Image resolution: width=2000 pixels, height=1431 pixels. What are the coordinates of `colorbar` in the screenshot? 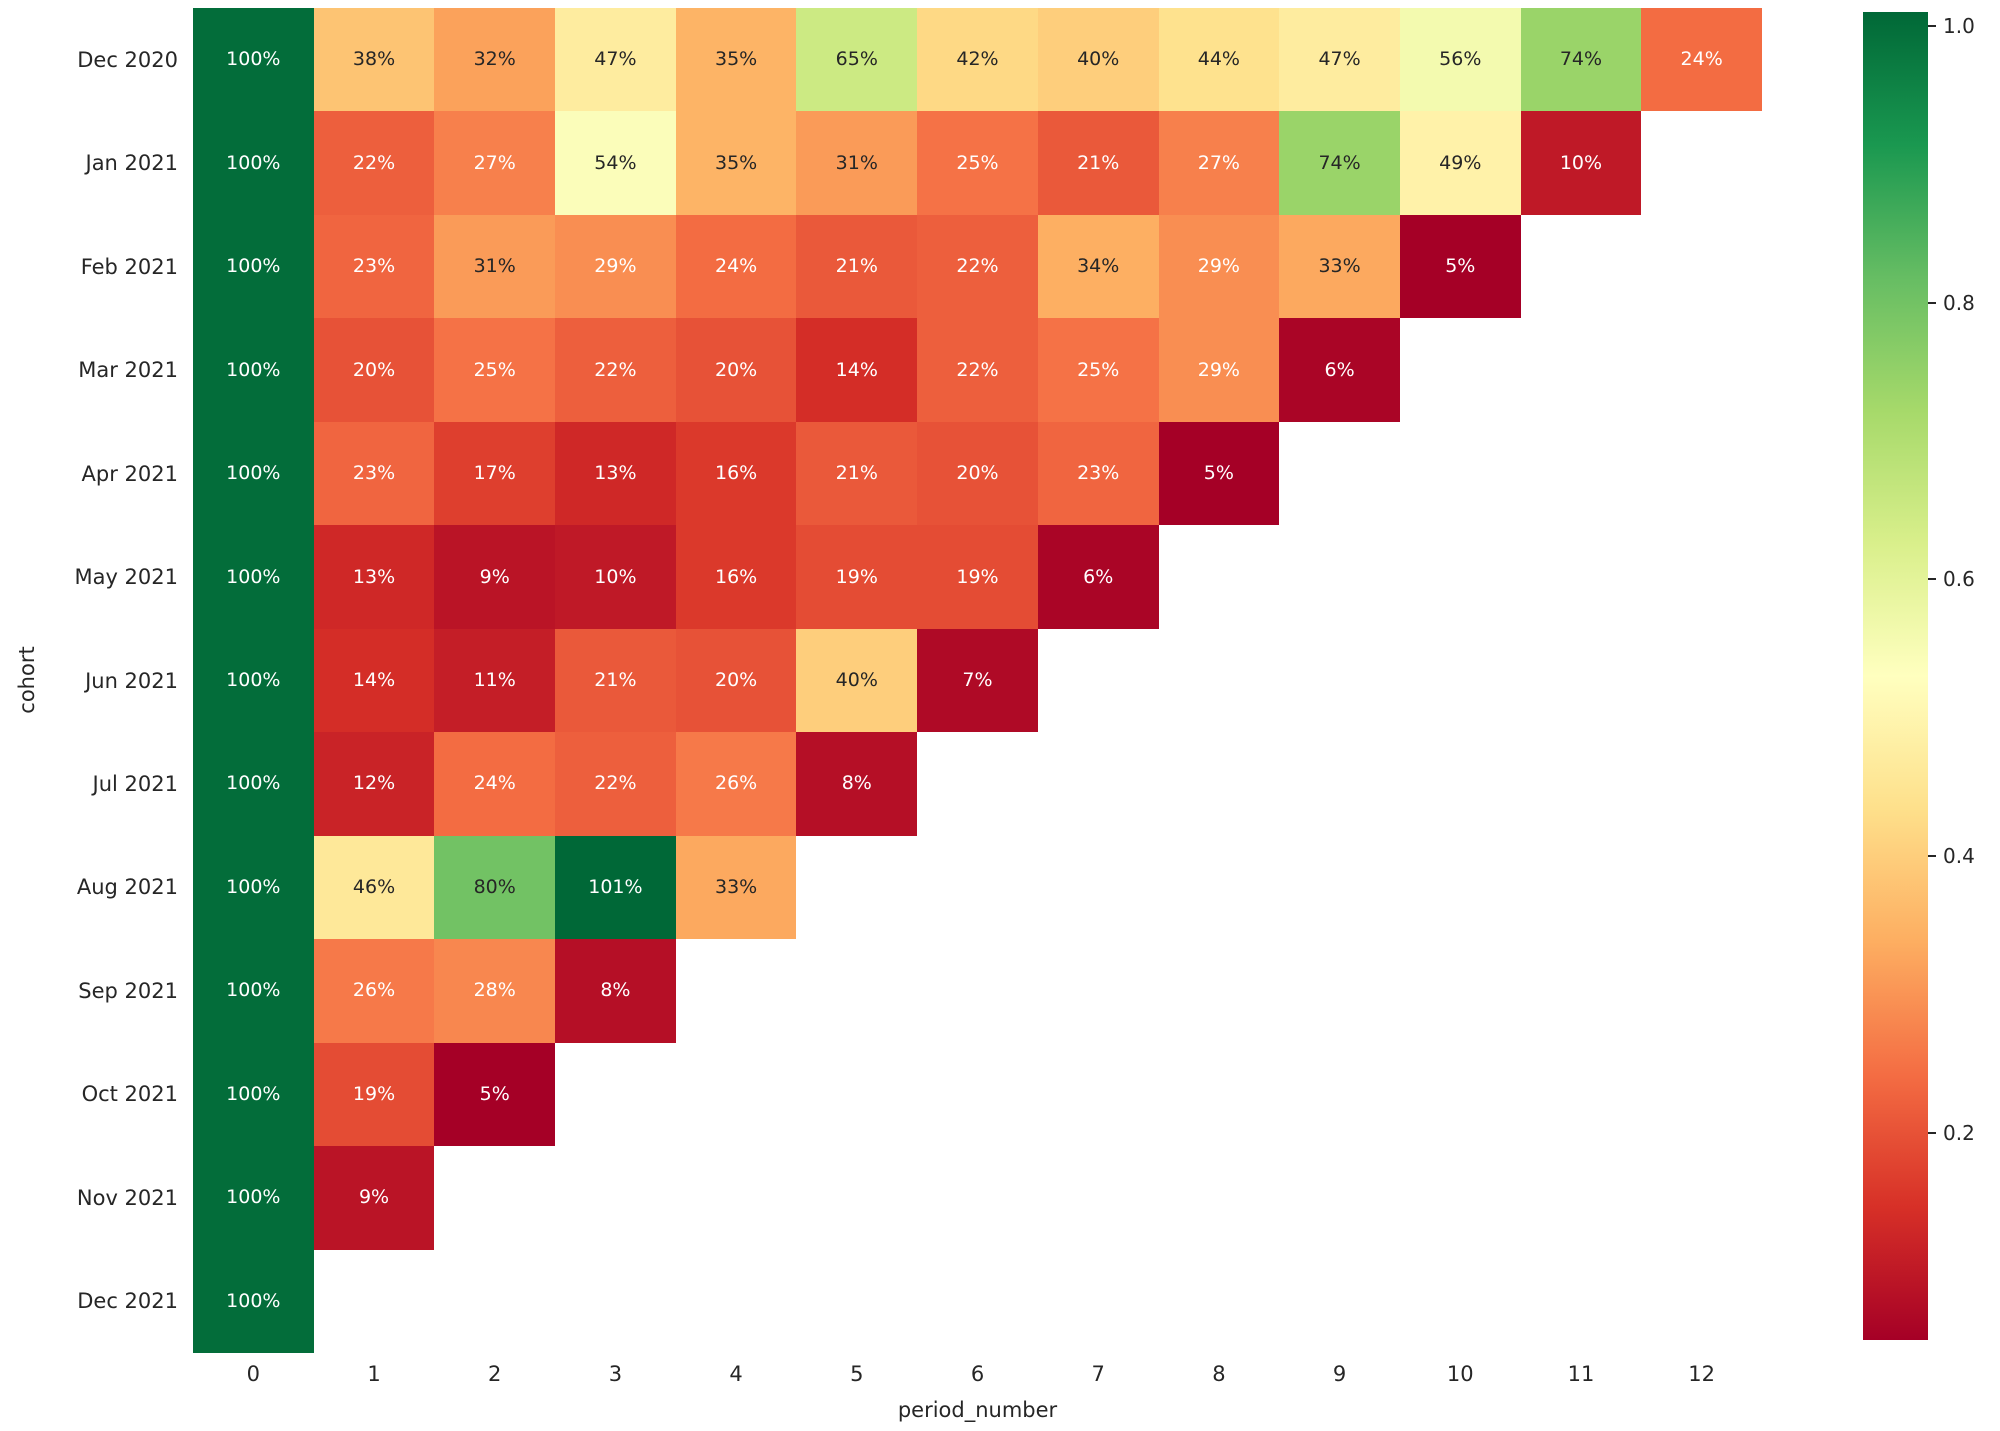 It's located at (1895, 676).